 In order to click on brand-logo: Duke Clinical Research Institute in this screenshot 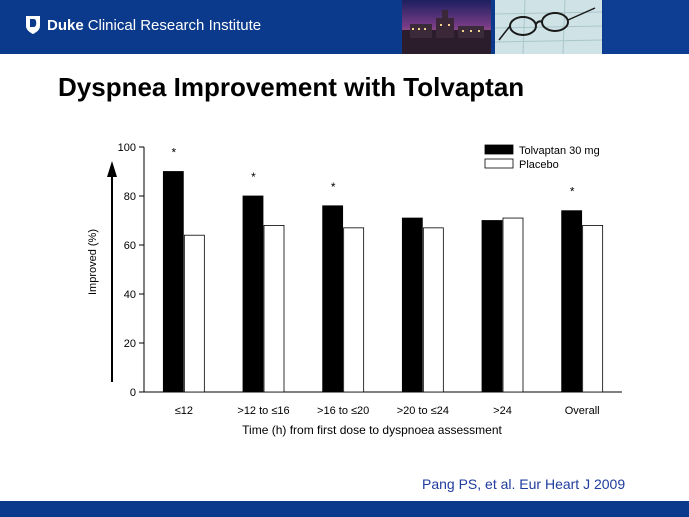, I will do `click(143, 25)`.